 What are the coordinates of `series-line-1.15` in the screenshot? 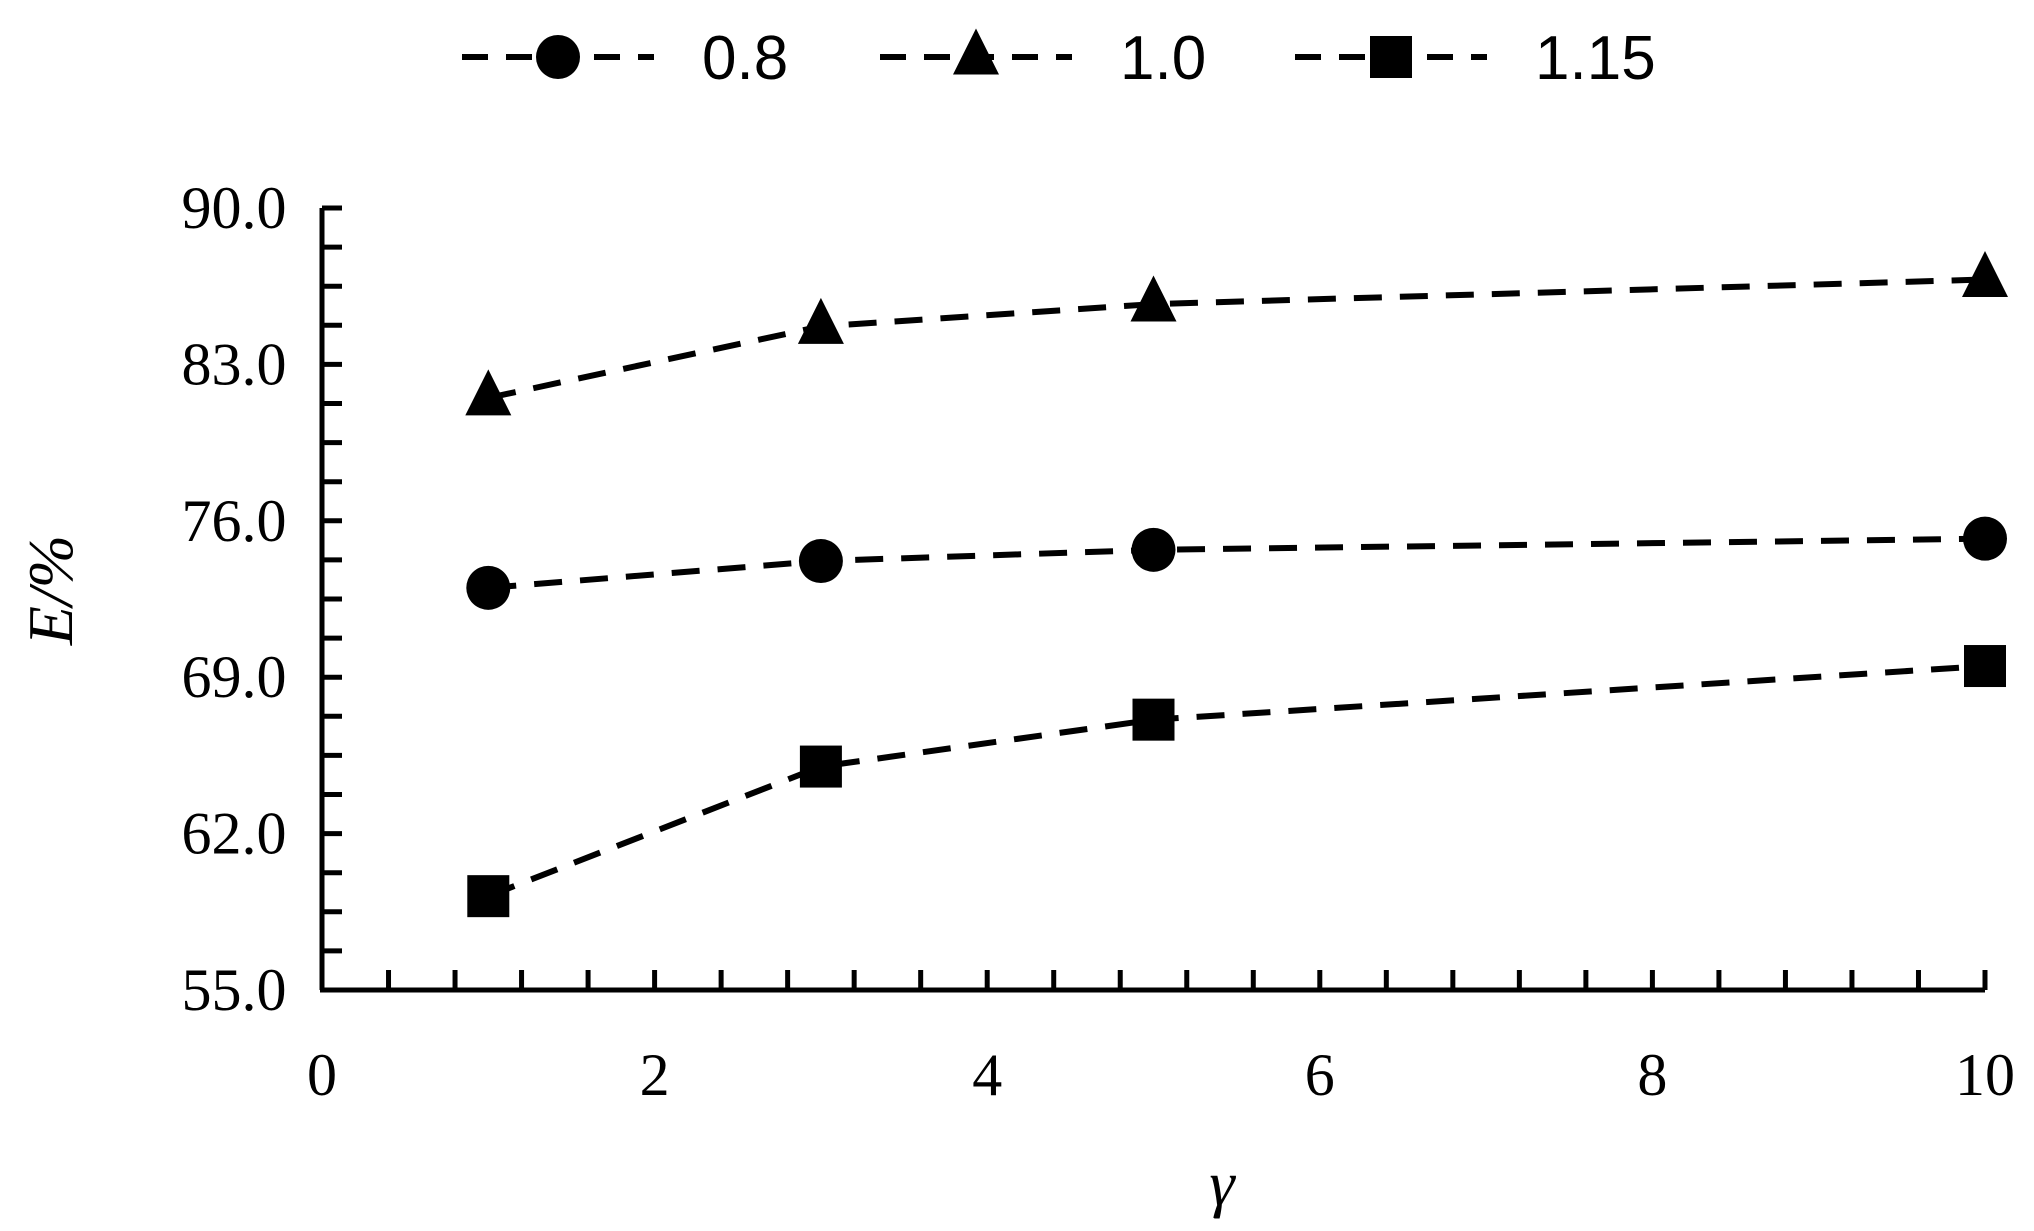 It's located at (1236, 781).